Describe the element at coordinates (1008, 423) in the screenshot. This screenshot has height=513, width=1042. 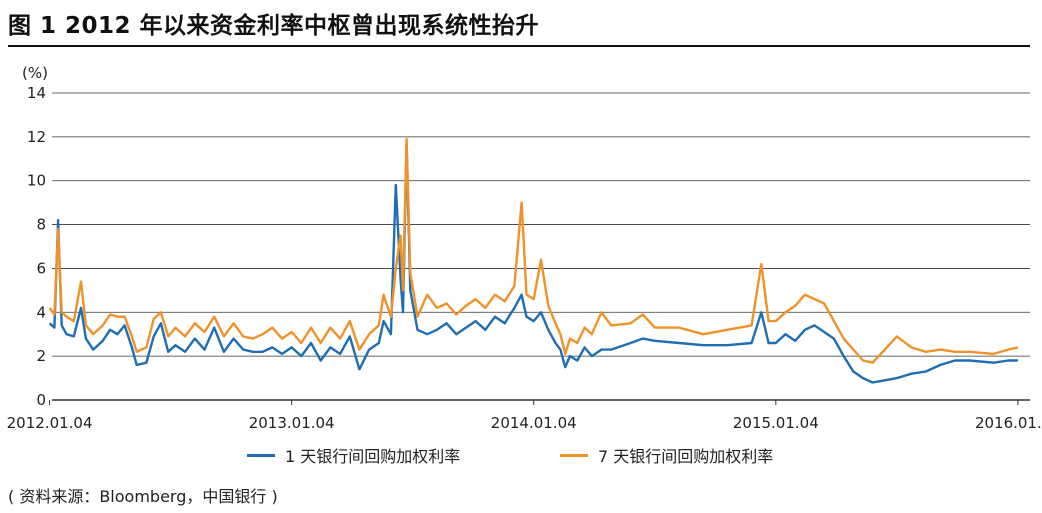
I see `x-tick-label: 2016.01.04` at that location.